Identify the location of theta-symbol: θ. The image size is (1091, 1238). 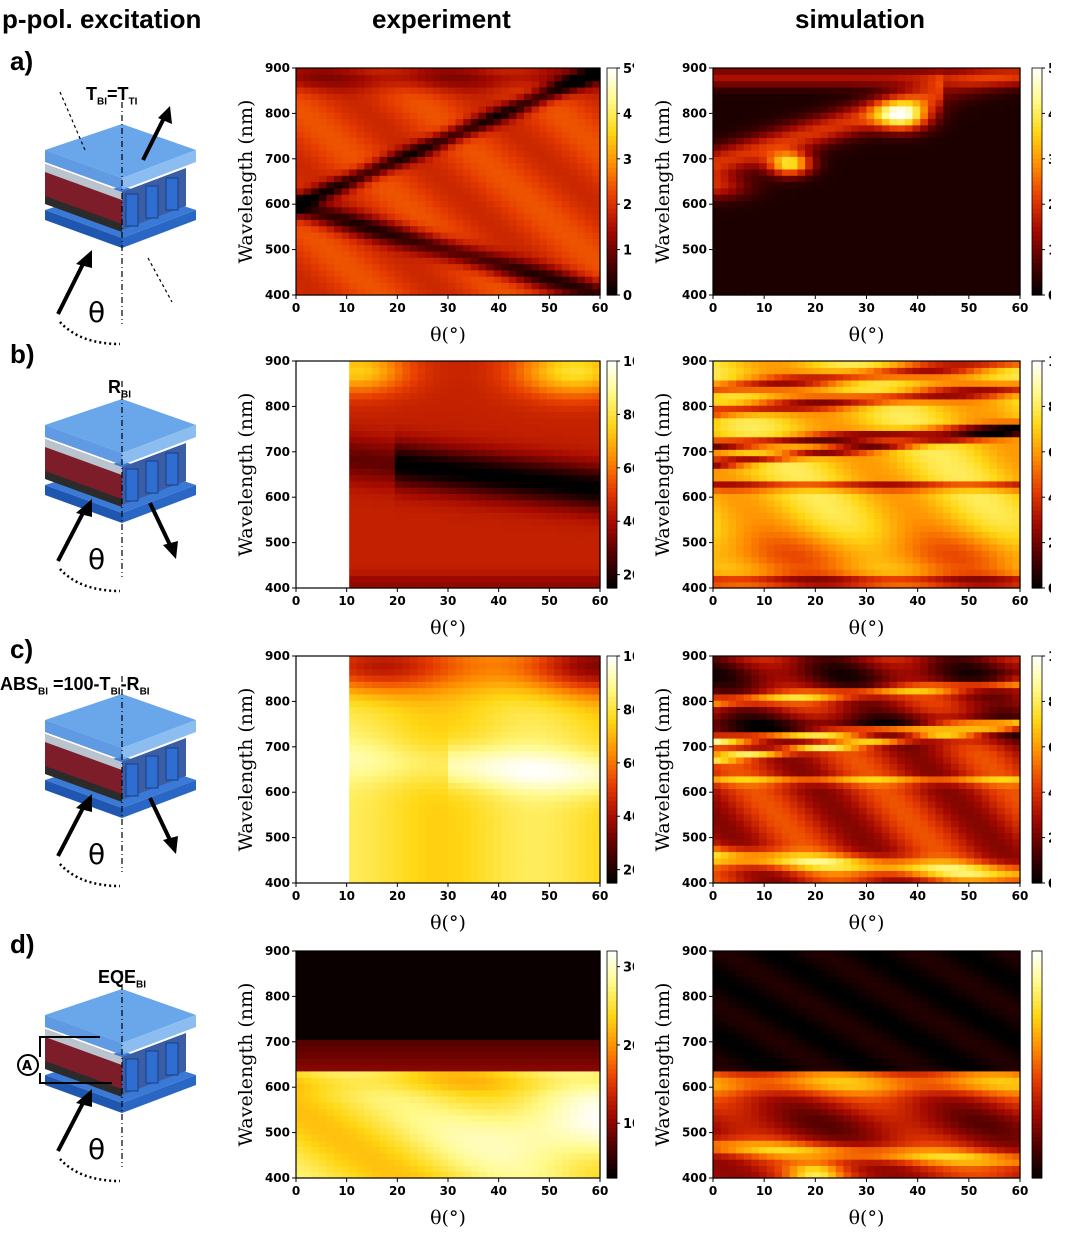
(96, 1149).